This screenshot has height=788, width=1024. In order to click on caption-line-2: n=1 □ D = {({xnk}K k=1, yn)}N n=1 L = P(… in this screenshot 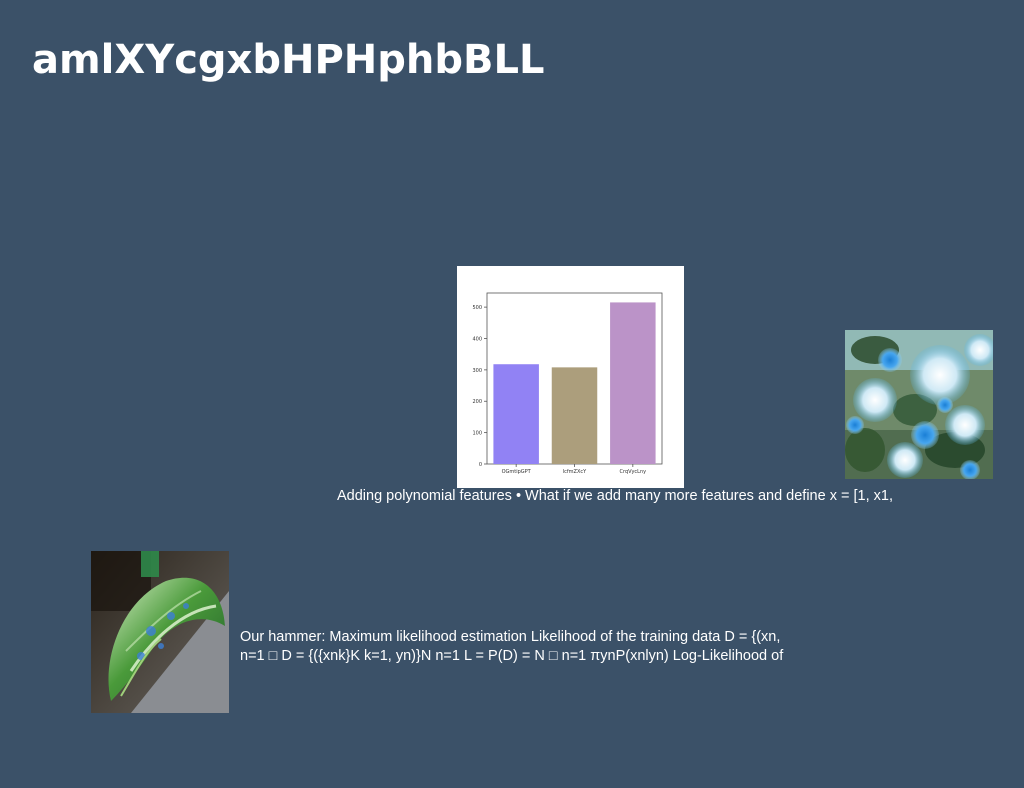, I will do `click(512, 656)`.